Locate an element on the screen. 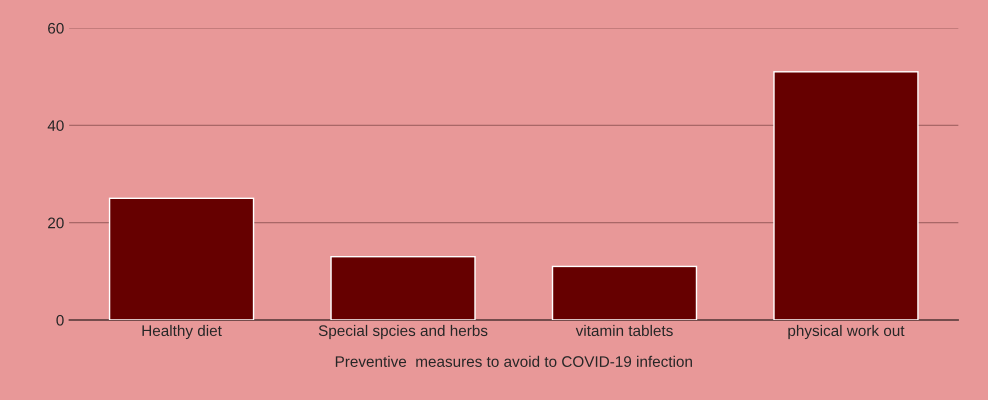 The image size is (988, 400). x-tick-label: physical work out is located at coordinates (846, 332).